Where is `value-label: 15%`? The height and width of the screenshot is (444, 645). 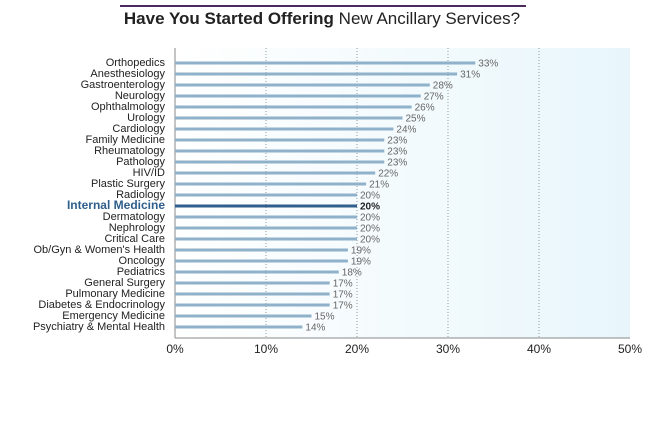
value-label: 15% is located at coordinates (325, 317).